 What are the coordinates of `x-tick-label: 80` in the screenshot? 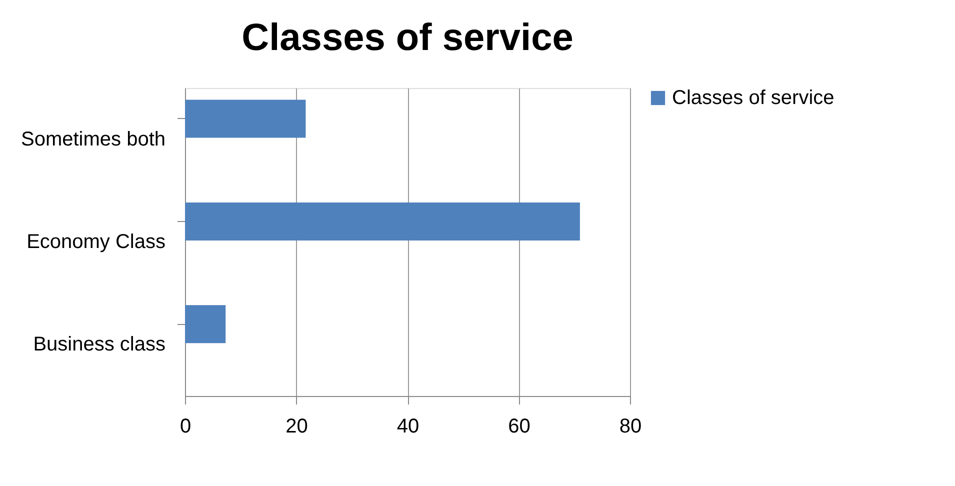 It's located at (630, 427).